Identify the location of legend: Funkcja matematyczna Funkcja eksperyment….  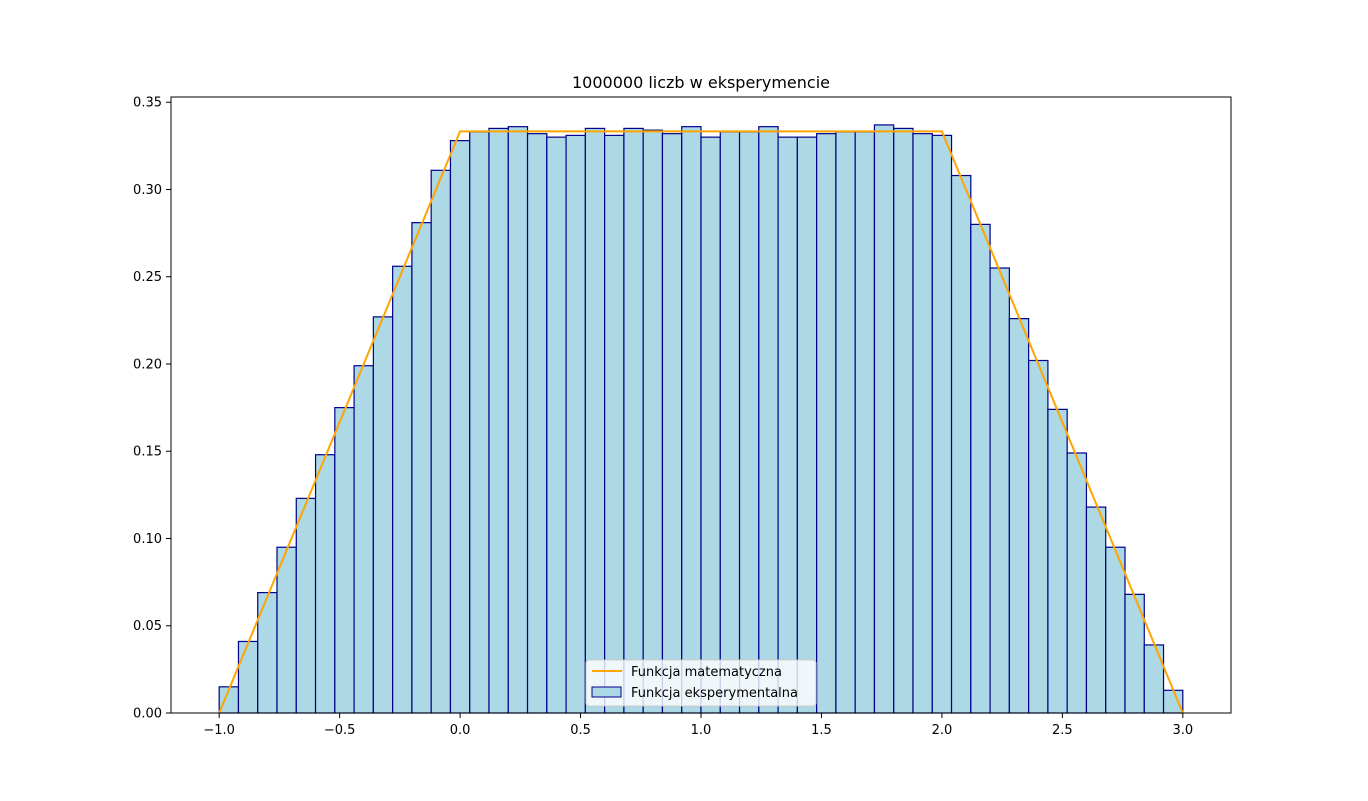
(701, 683).